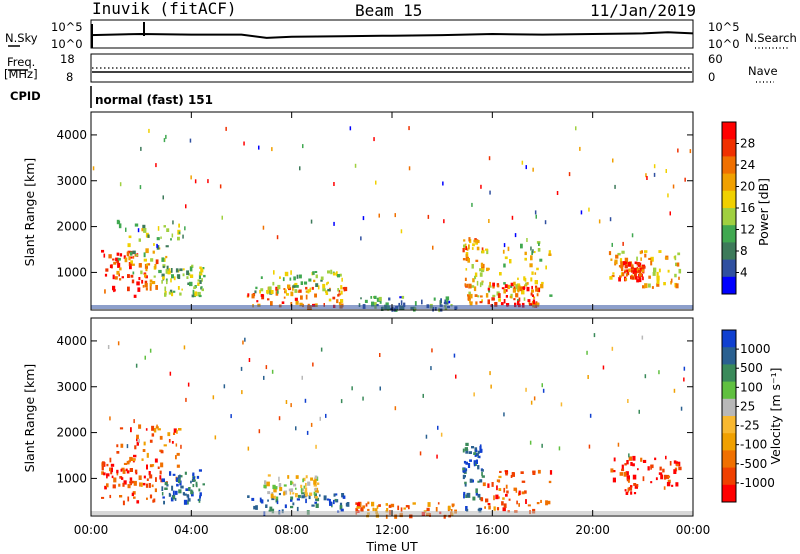  What do you see at coordinates (154, 100) in the screenshot?
I see `cpid-value: normal (fast) 151` at bounding box center [154, 100].